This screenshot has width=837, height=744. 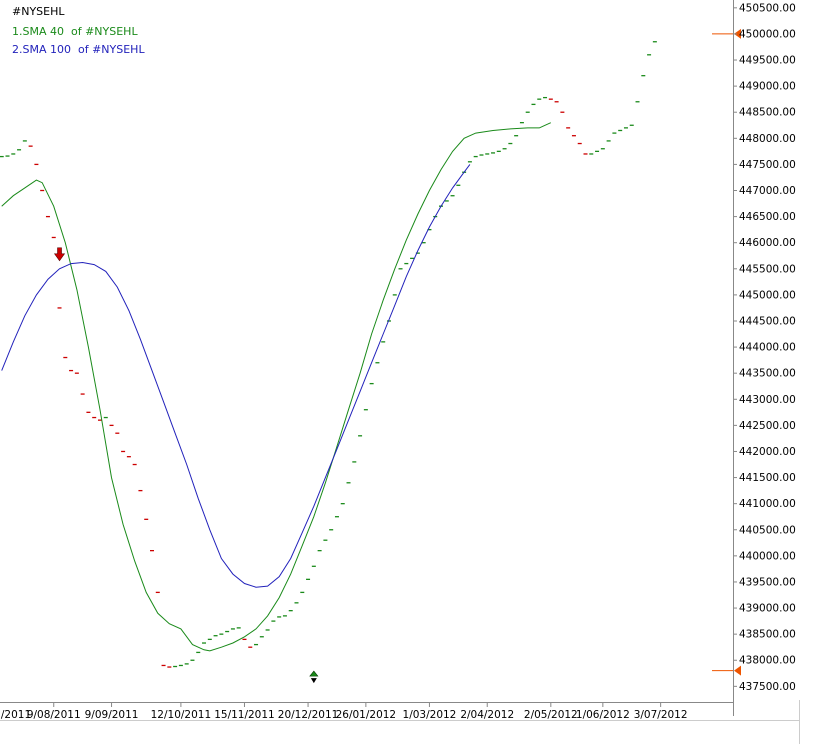 What do you see at coordinates (767, 478) in the screenshot?
I see `y-tick-label: 441500.00` at bounding box center [767, 478].